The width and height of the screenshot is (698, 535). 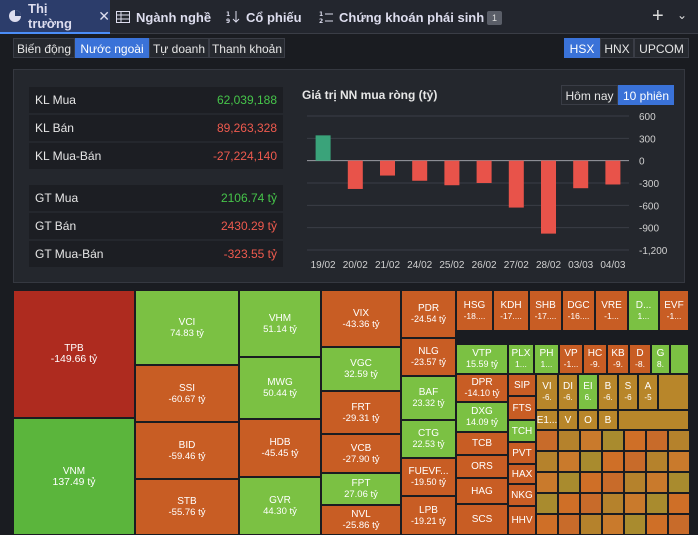 What do you see at coordinates (522, 520) in the screenshot?
I see `treemap-tile: HHV` at bounding box center [522, 520].